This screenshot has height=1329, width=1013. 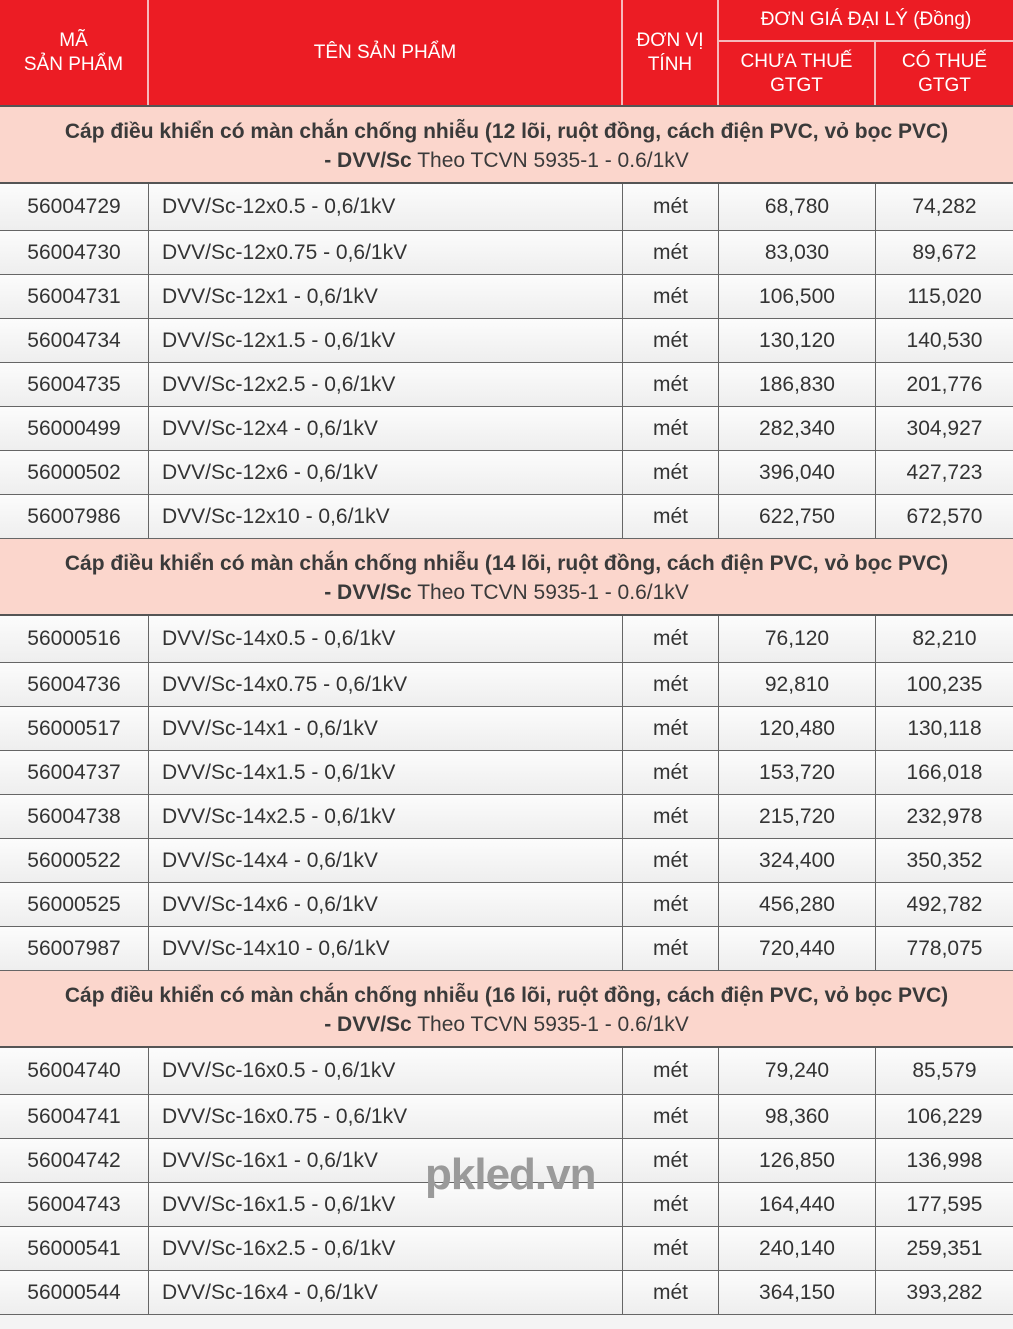 What do you see at coordinates (944, 340) in the screenshot?
I see `price-with-tax: 140,530` at bounding box center [944, 340].